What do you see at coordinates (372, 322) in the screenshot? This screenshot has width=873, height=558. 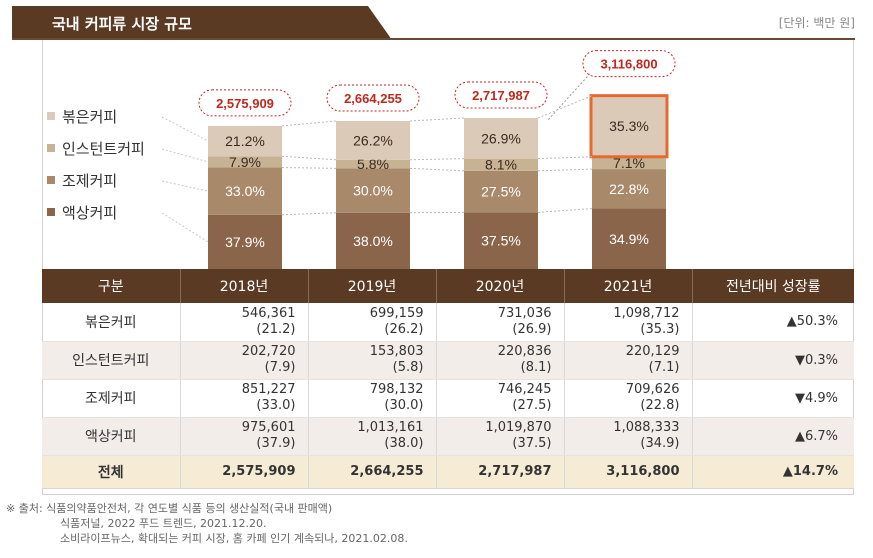 I see `table-cell: 699,159 (26.2)` at bounding box center [372, 322].